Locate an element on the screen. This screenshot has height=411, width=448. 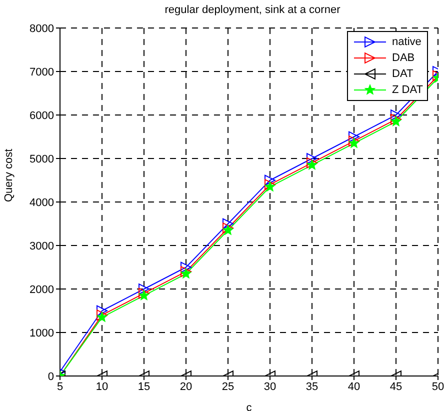
x-tick-label: 25 is located at coordinates (228, 386).